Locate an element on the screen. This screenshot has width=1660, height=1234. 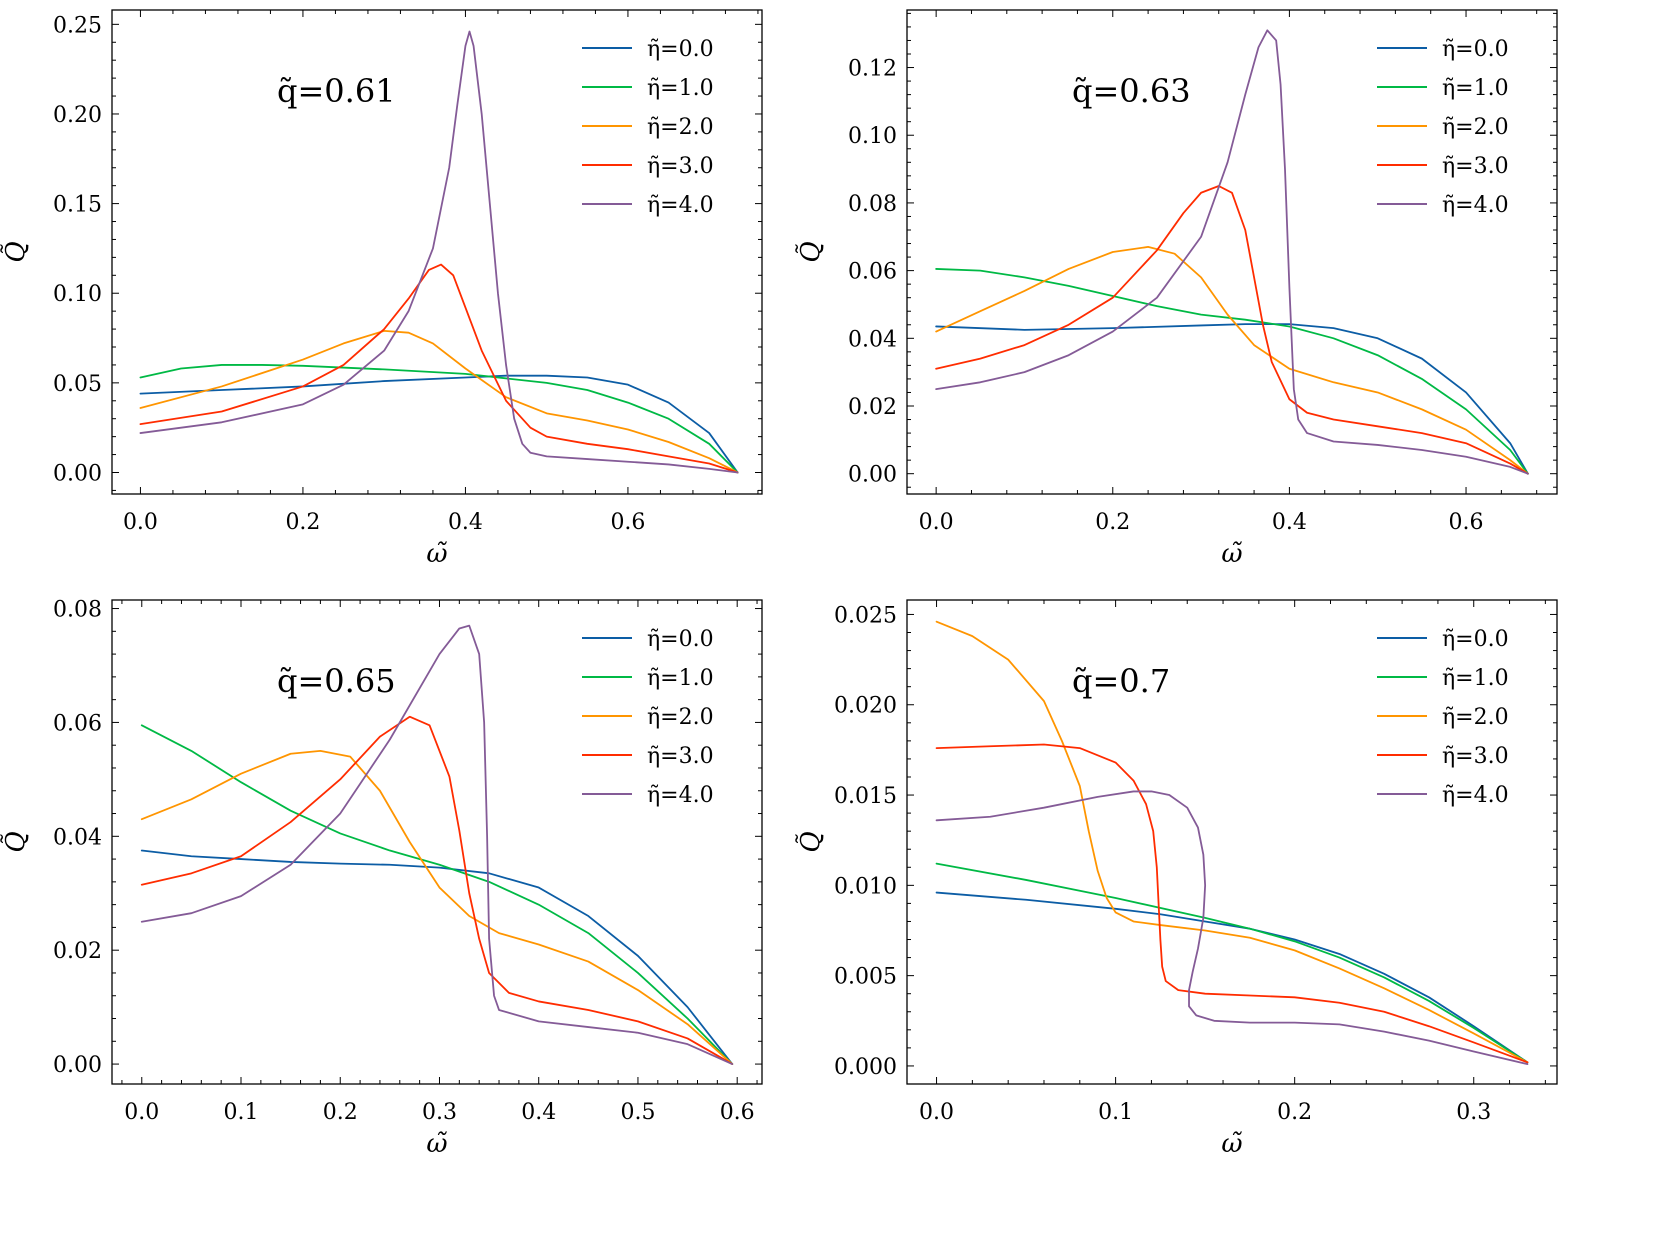
y-tick-label: 0.005 is located at coordinates (865, 977).